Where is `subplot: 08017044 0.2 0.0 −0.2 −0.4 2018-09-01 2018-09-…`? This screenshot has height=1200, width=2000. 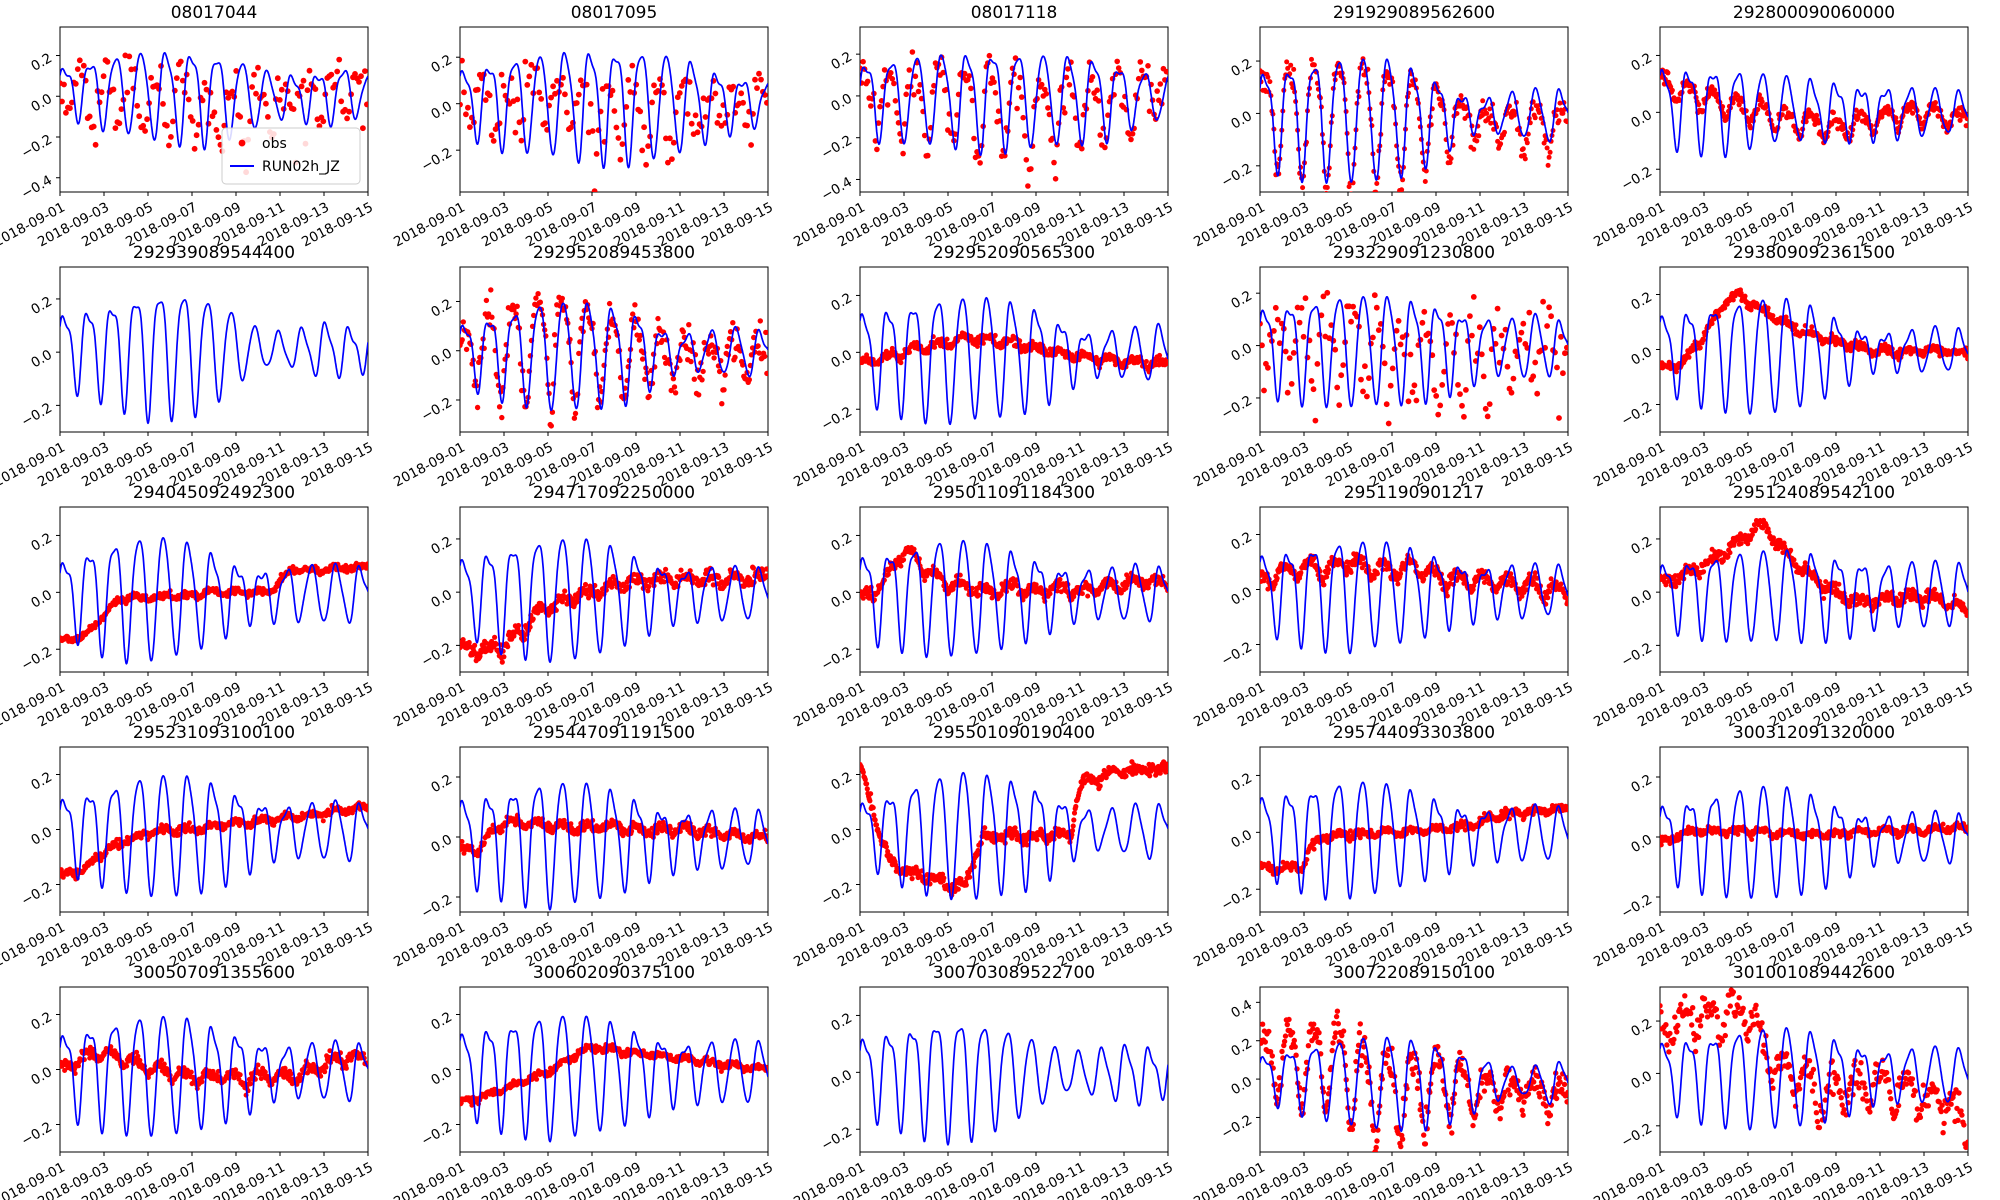 subplot: 08017044 0.2 0.0 −0.2 −0.4 2018-09-01 2018-09-… is located at coordinates (200, 125).